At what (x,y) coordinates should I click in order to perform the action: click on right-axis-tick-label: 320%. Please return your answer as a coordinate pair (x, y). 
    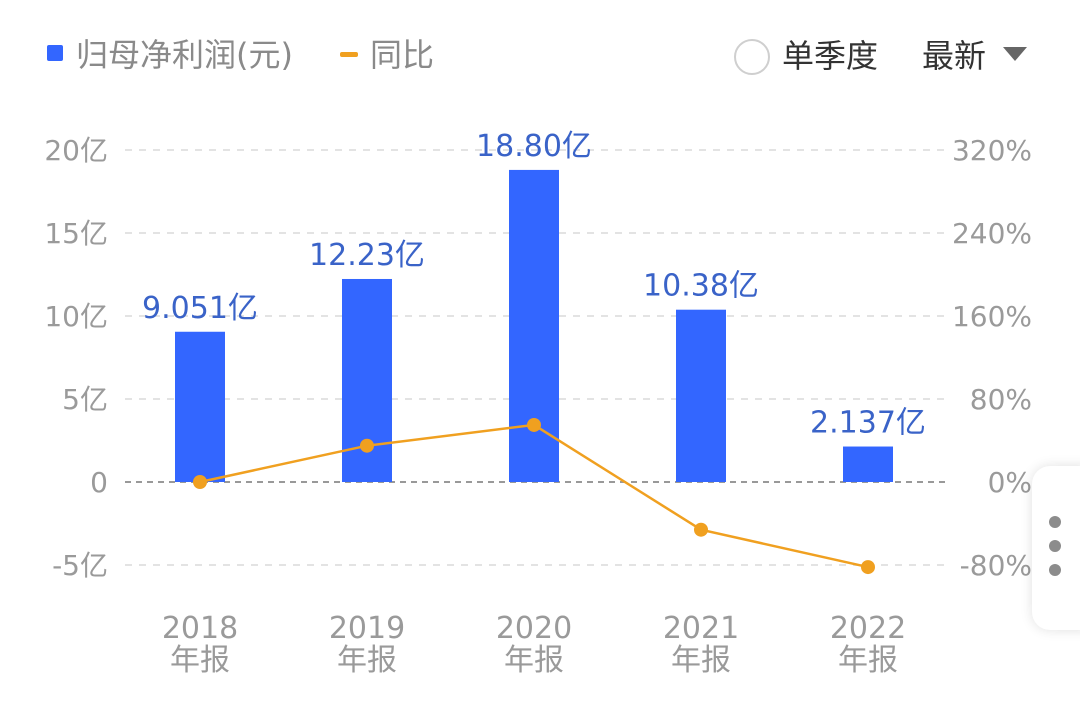
    Looking at the image, I should click on (992, 150).